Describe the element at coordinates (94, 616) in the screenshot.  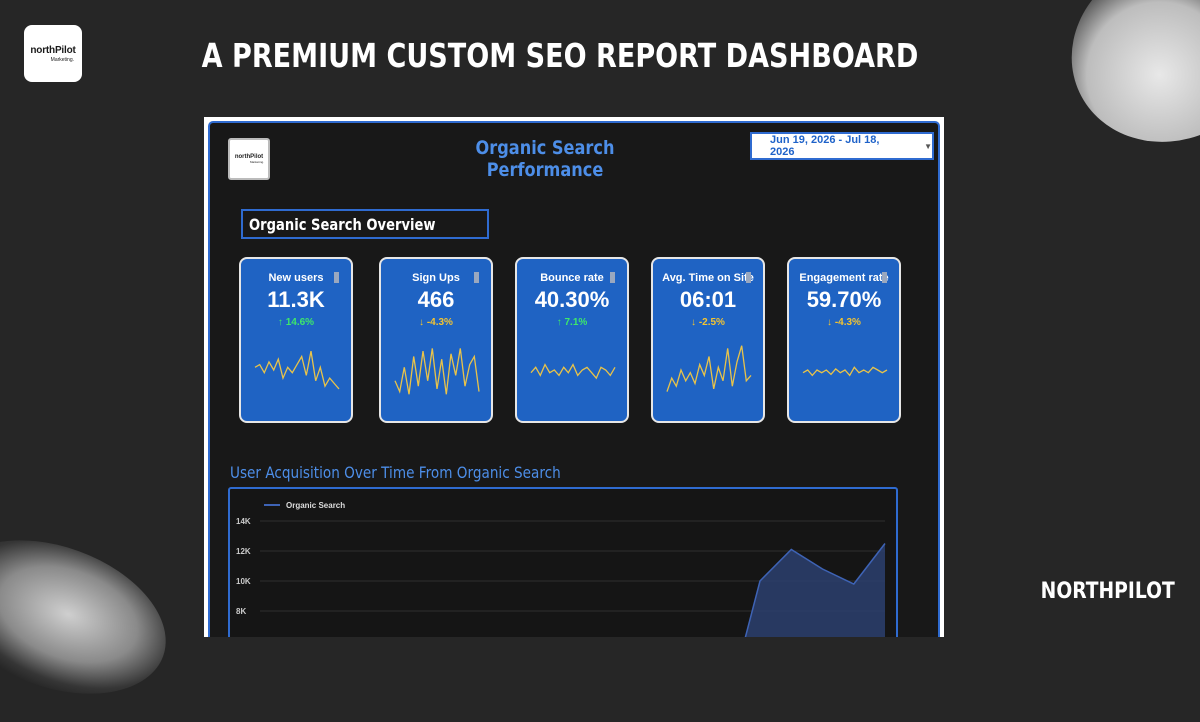
I see `decorative-shape-bottom-left` at that location.